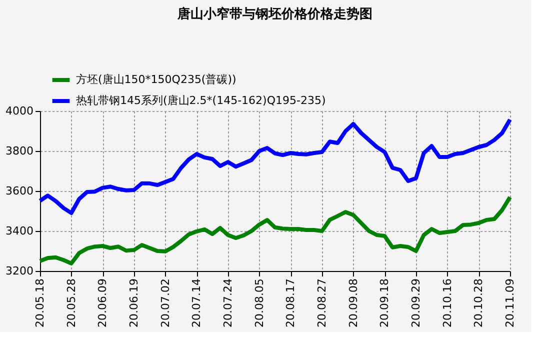 The width and height of the screenshot is (557, 347). What do you see at coordinates (20, 231) in the screenshot?
I see `y-tick-label: 3400` at bounding box center [20, 231].